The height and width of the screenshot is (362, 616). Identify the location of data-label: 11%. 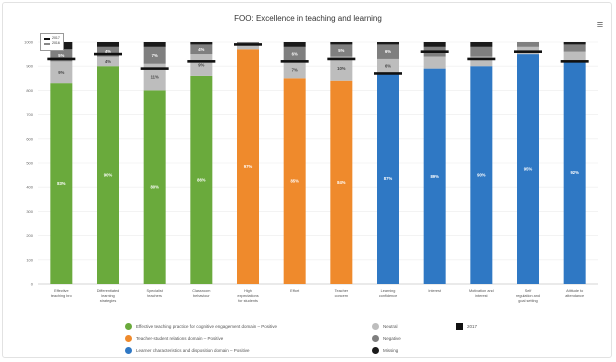
(155, 77).